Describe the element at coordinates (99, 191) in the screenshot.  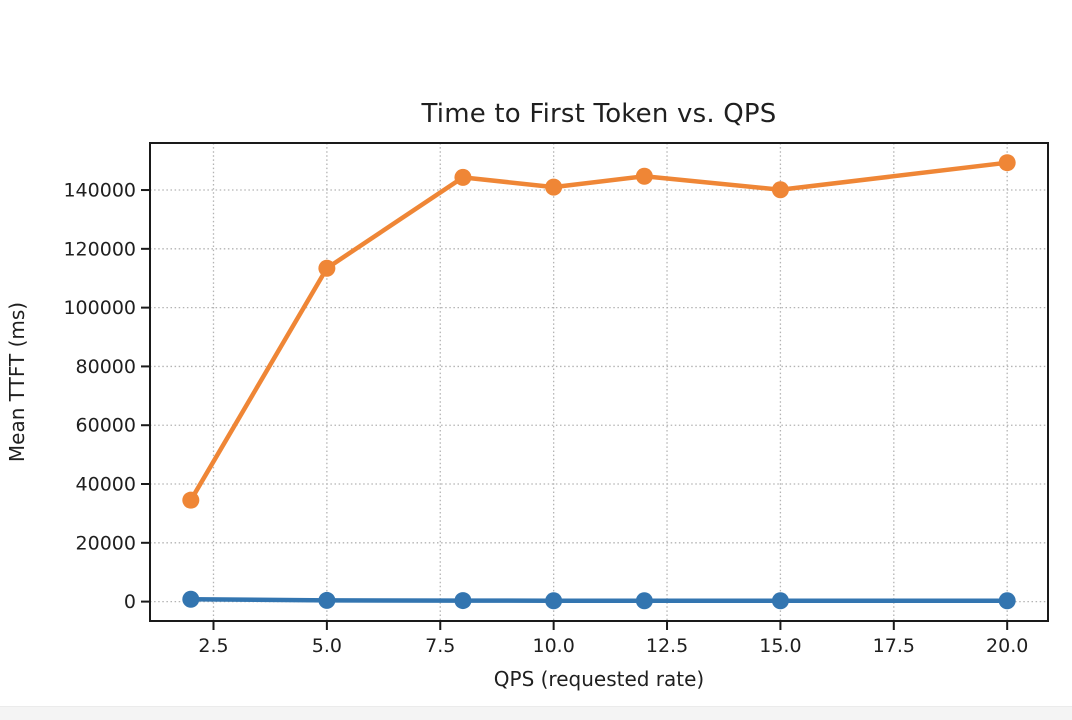
I see `y-tick-label: 140000` at that location.